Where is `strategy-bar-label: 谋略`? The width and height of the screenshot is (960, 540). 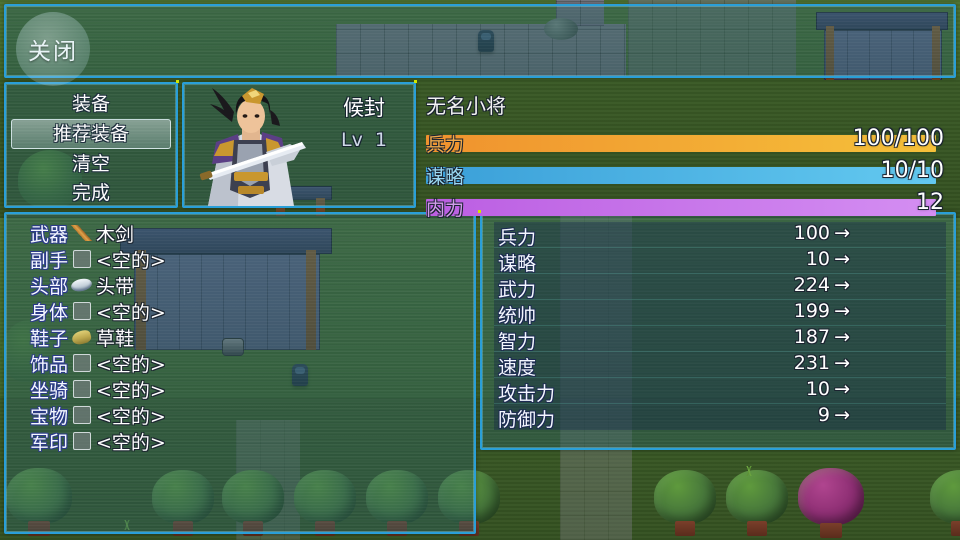 strategy-bar-label: 谋略 is located at coordinates (445, 177).